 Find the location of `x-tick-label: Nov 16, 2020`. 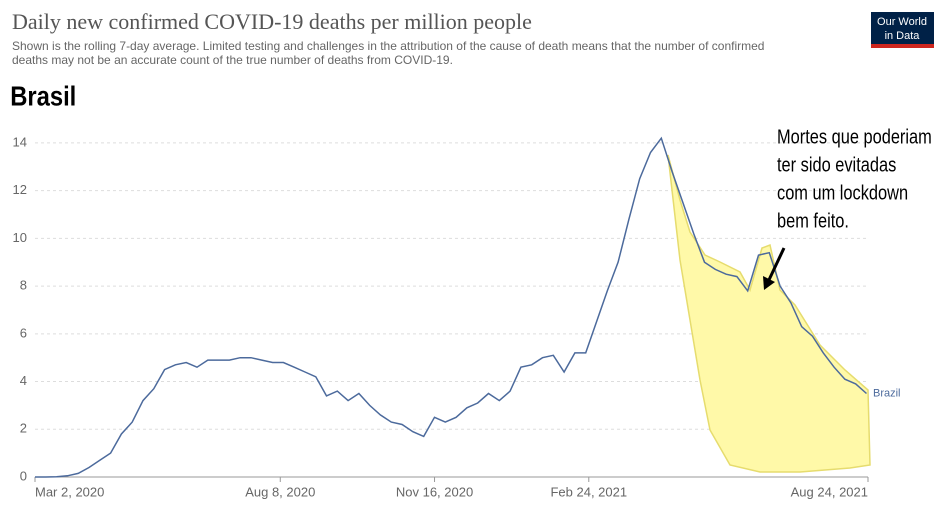

x-tick-label: Nov 16, 2020 is located at coordinates (434, 491).